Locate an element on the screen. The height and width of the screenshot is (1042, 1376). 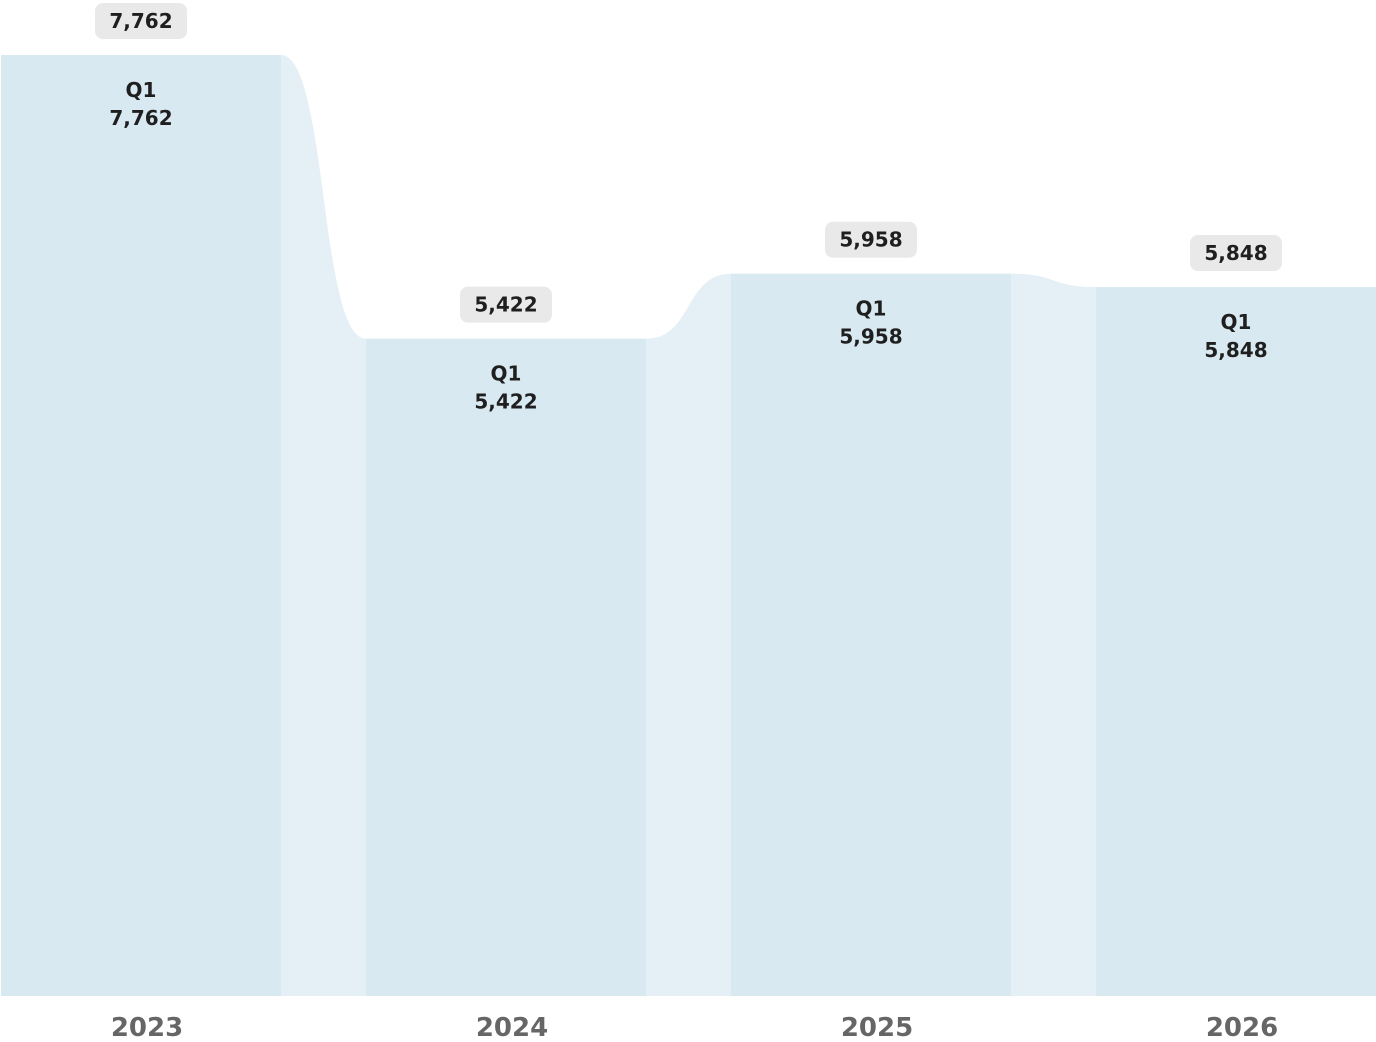
bar-2025 is located at coordinates (871, 634).